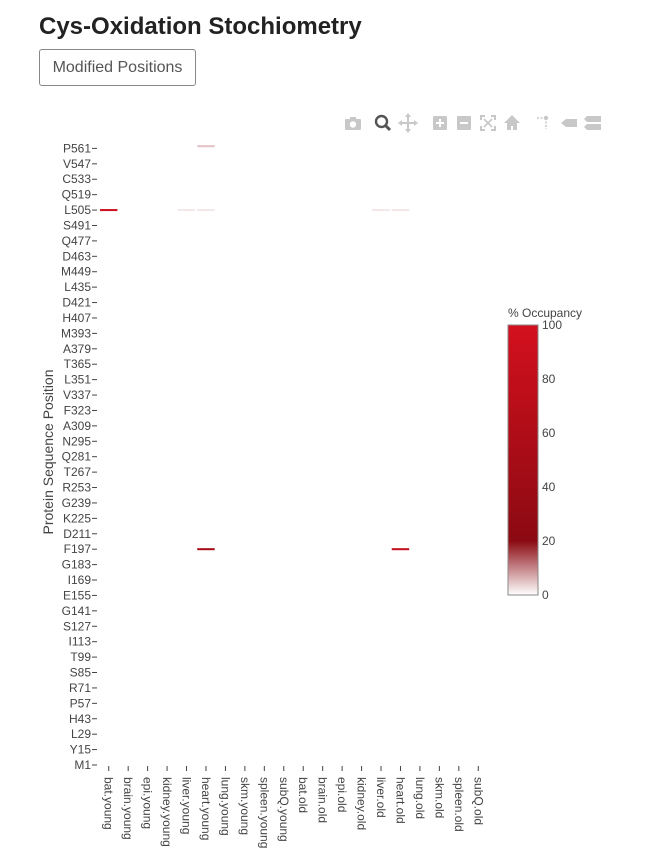 The image size is (646, 862). I want to click on page-title: Cys-Oxidation Stochiometry, so click(200, 26).